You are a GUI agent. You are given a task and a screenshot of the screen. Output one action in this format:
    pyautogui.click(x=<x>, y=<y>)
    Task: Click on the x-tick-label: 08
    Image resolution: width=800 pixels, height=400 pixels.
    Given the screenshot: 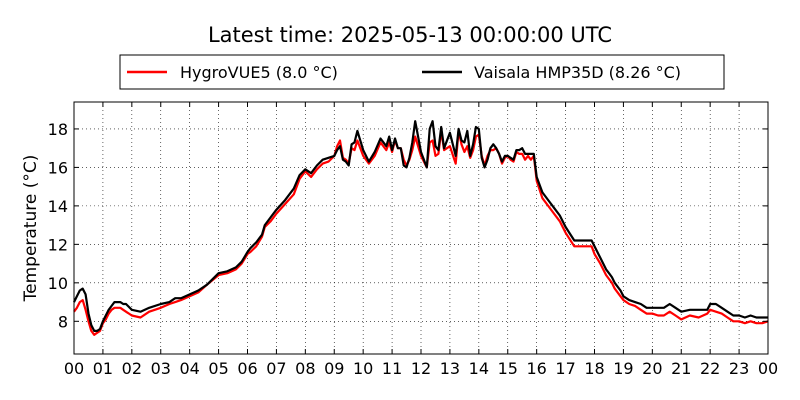 What is the action you would take?
    pyautogui.click(x=305, y=368)
    